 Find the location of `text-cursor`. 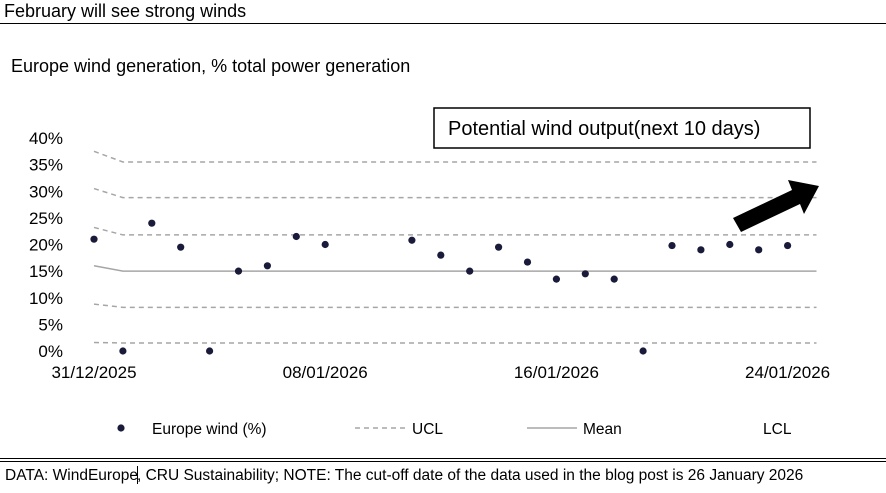

text-cursor is located at coordinates (137, 475).